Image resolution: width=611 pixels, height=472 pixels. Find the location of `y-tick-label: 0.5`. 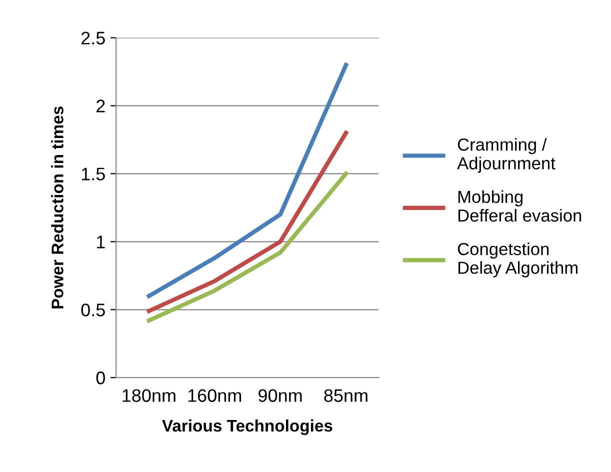

y-tick-label: 0.5 is located at coordinates (93, 310).